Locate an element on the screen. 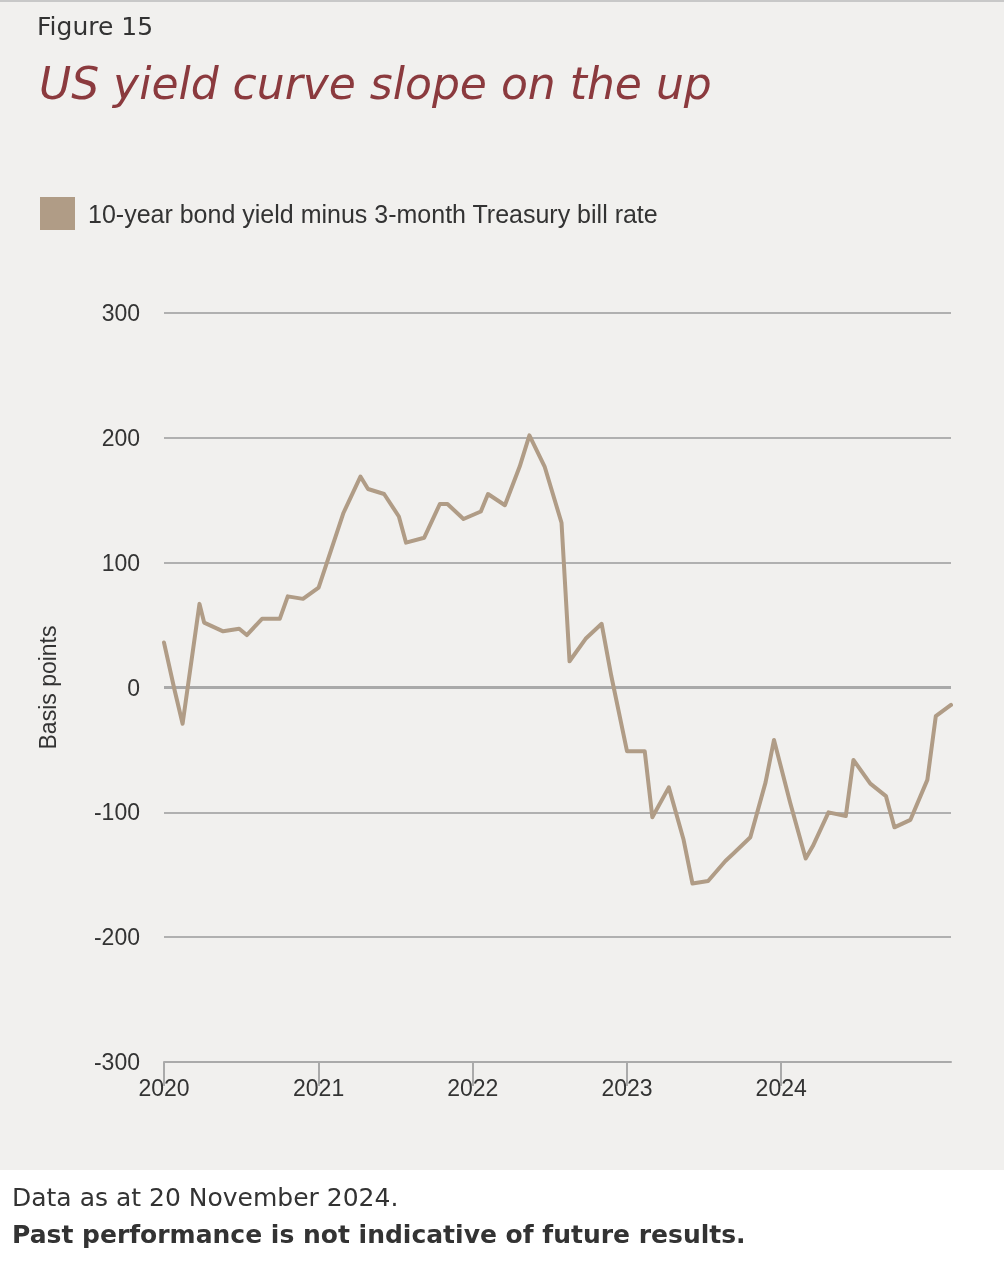 The height and width of the screenshot is (1263, 1004). text: Past performance is not indicative of future results. is located at coordinates (379, 1234).